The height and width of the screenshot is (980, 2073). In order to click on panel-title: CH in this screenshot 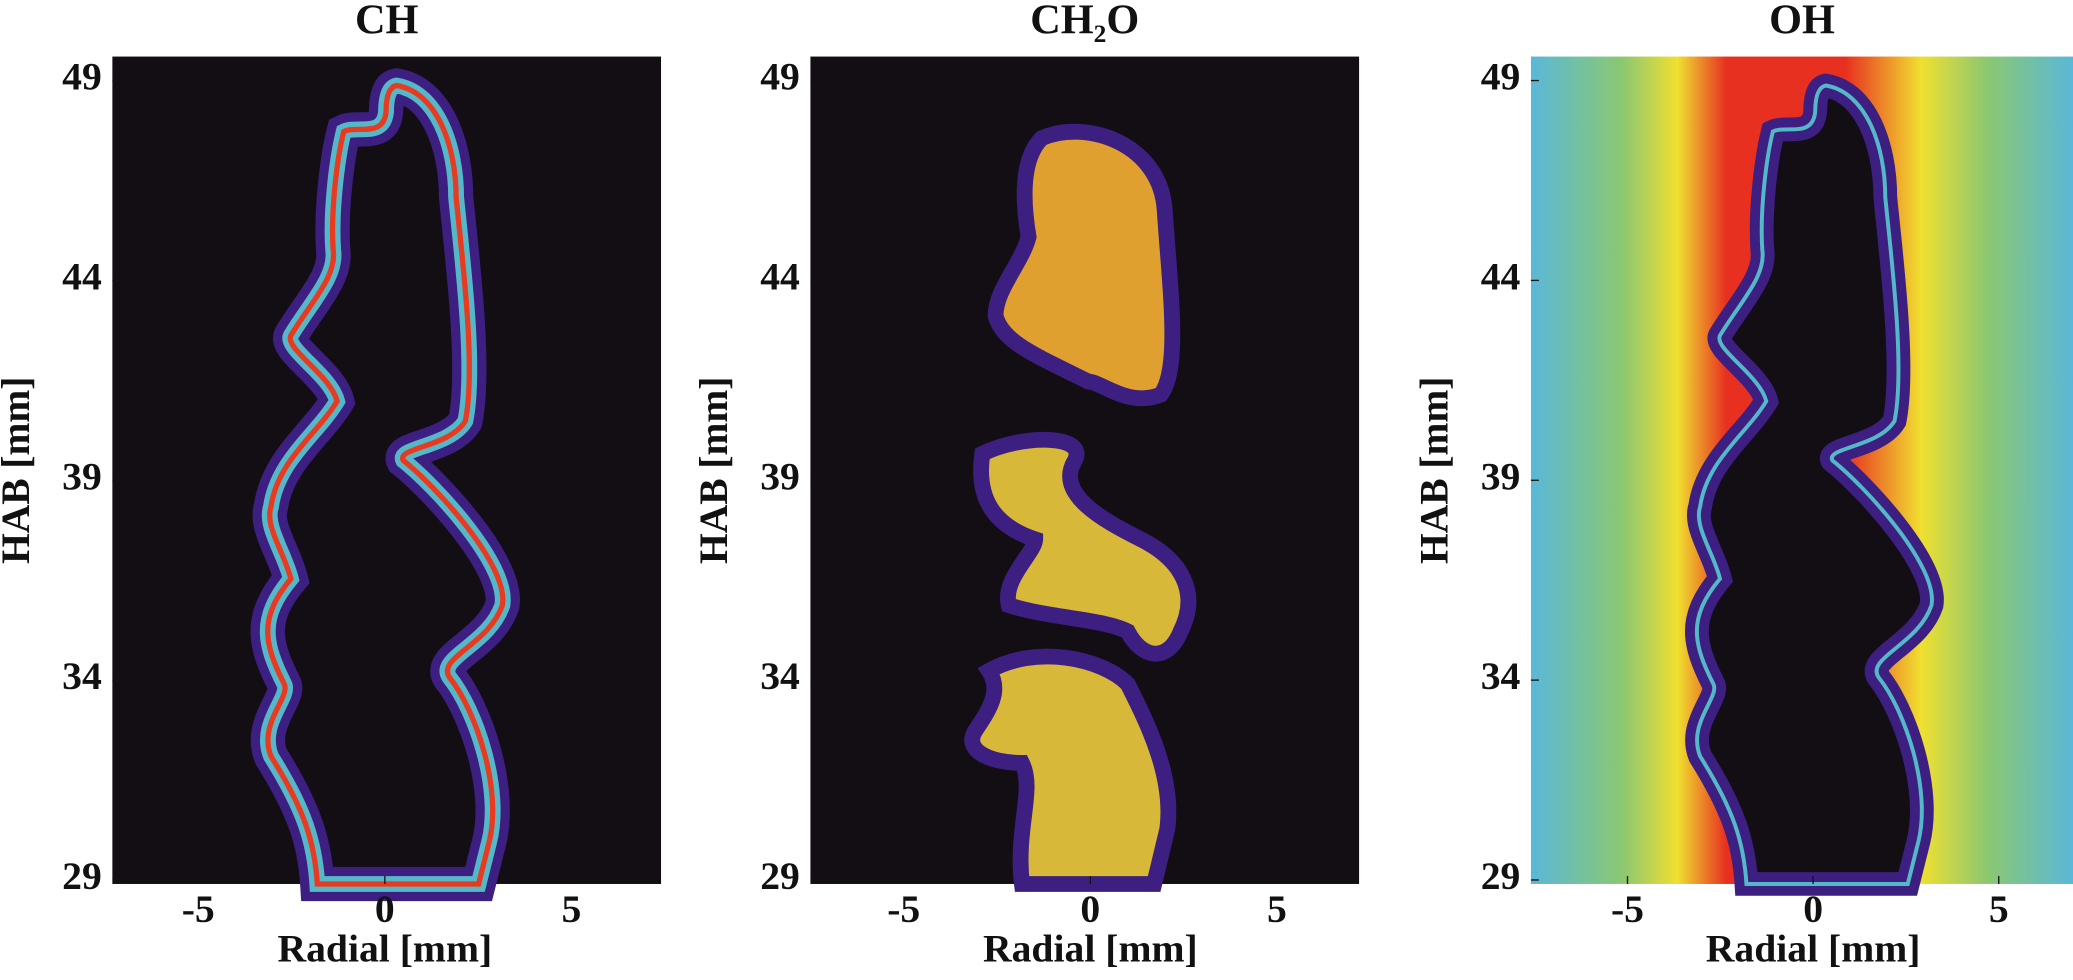, I will do `click(387, 21)`.